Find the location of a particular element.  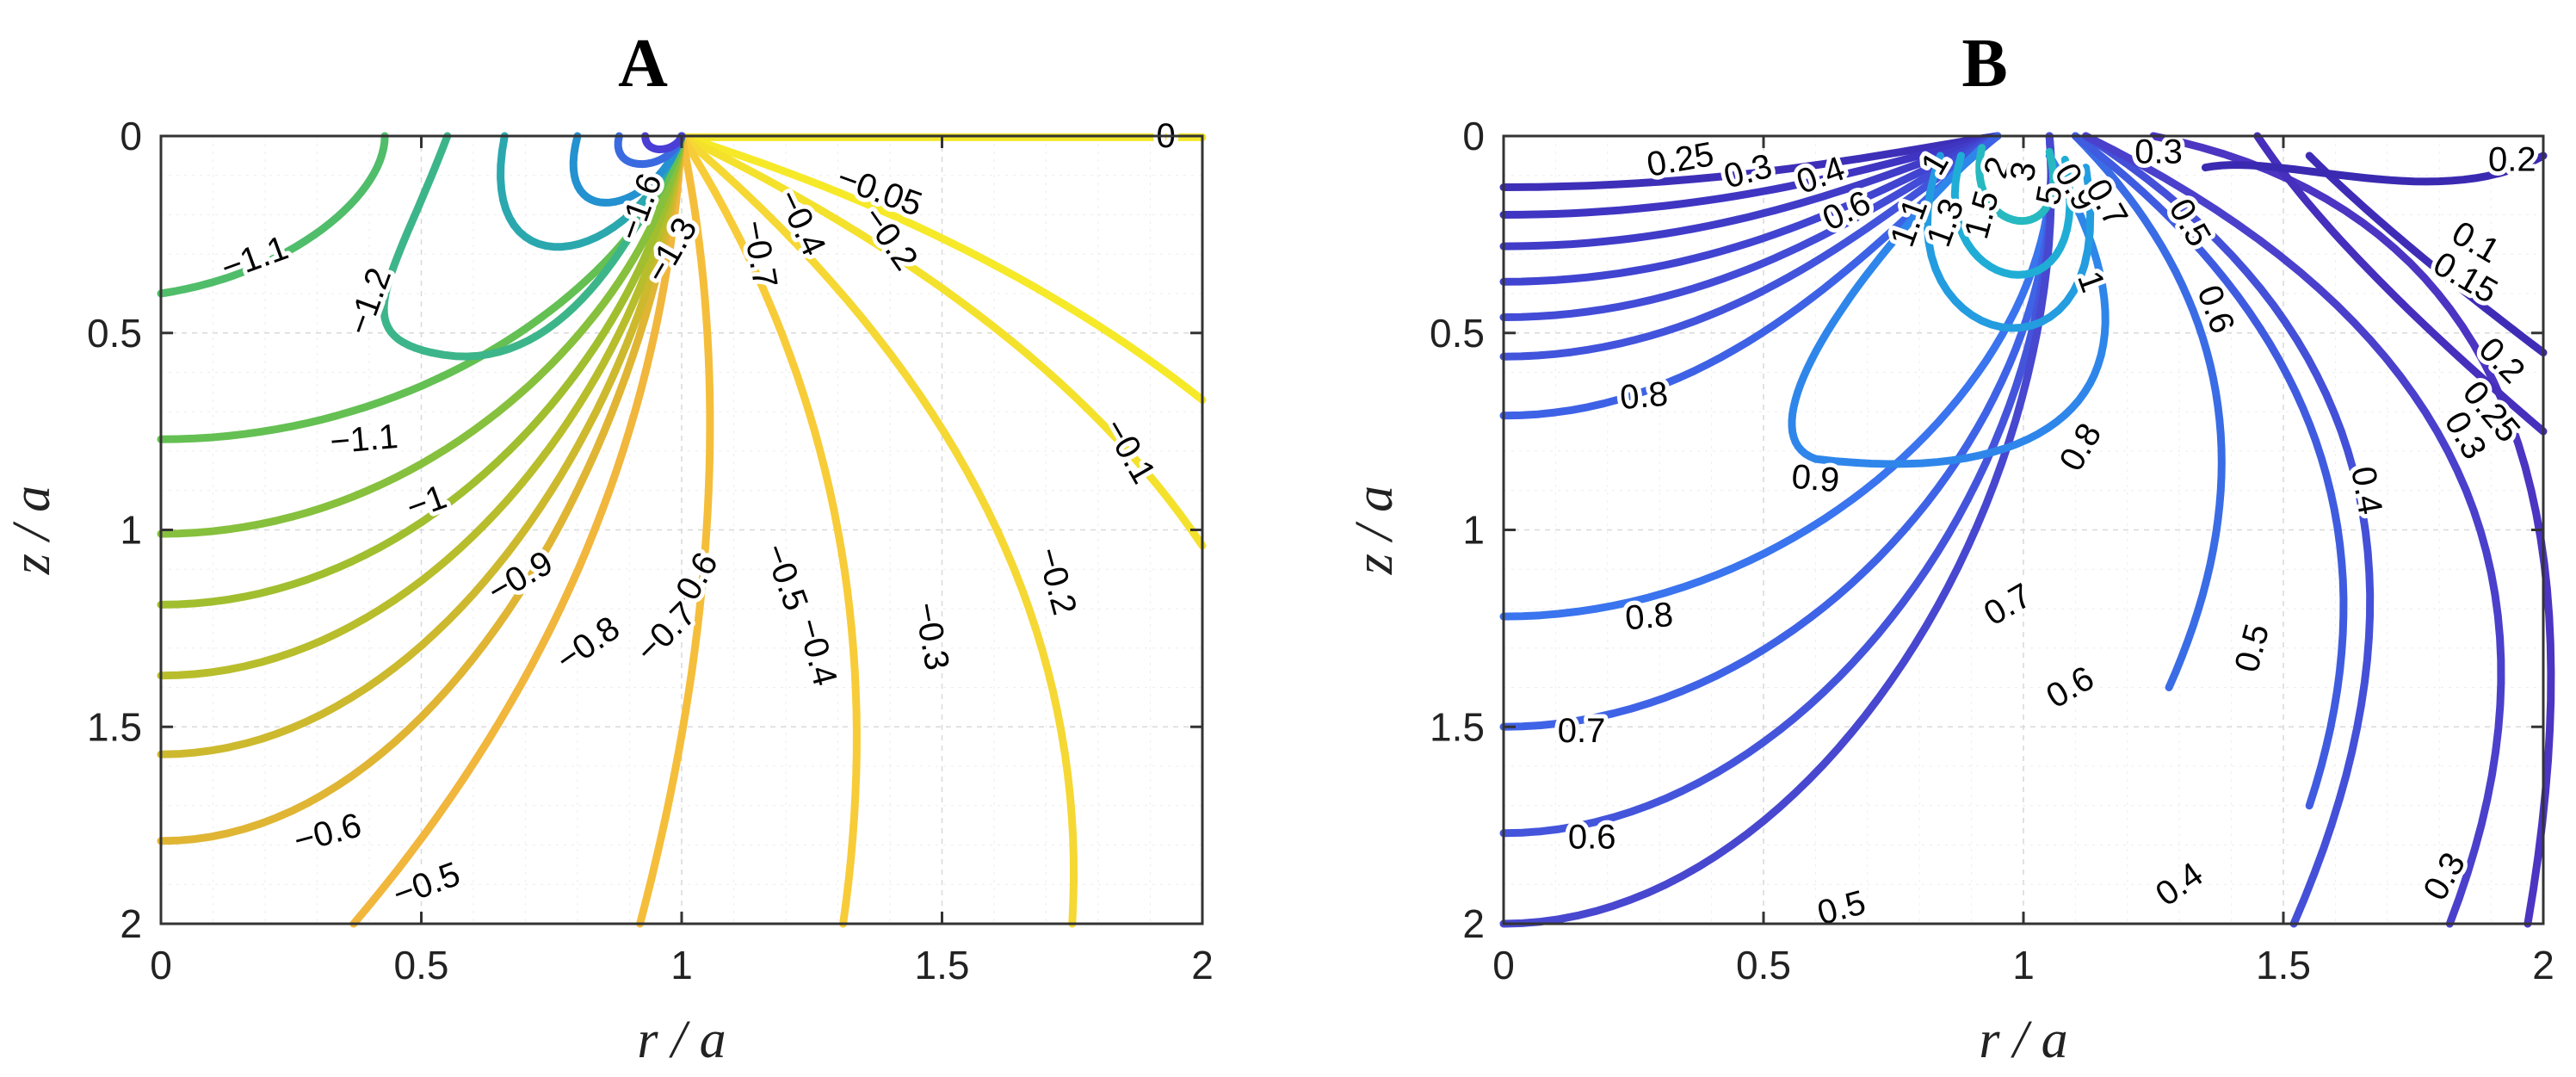

contour-label: −0.8 is located at coordinates (588, 644).